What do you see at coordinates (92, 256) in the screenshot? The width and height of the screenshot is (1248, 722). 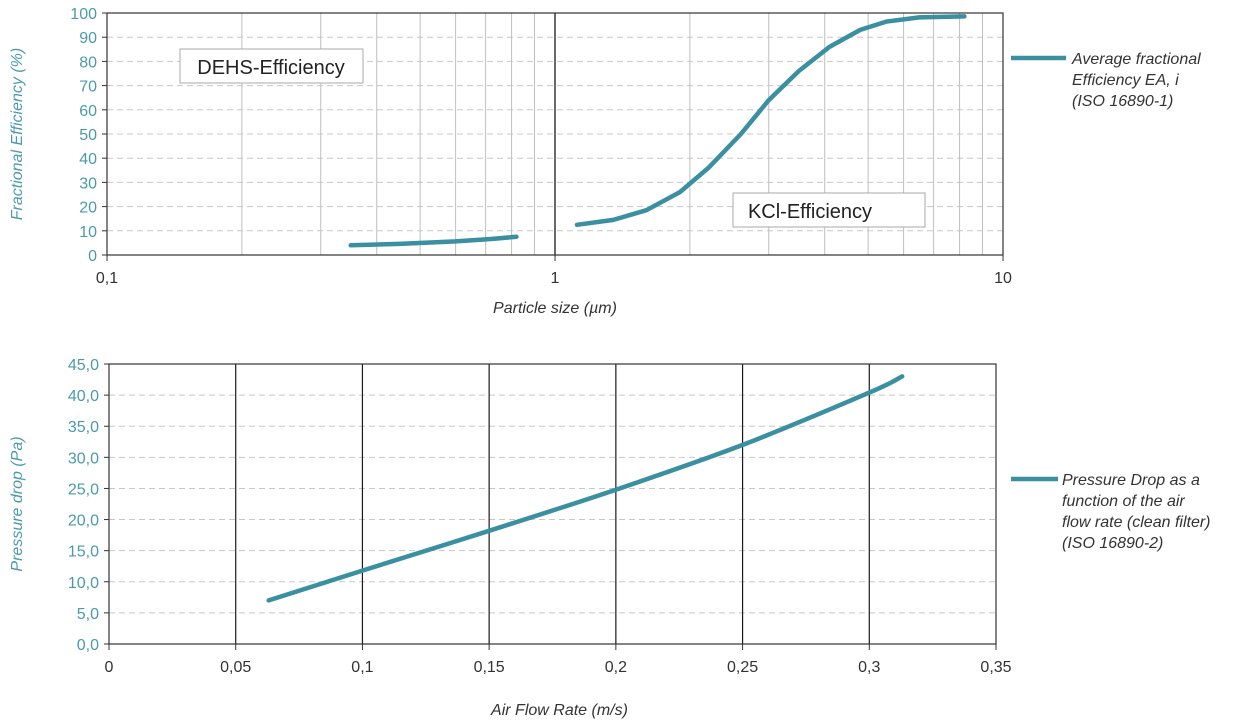 I see `chart1-ytick-label: 0` at bounding box center [92, 256].